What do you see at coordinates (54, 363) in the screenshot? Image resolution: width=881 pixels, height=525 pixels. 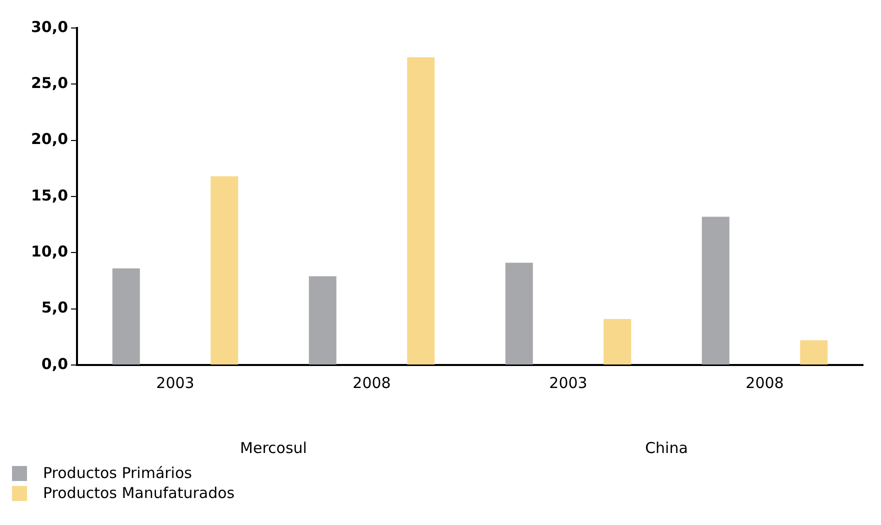 I see `y-tick-label: 0,0` at bounding box center [54, 363].